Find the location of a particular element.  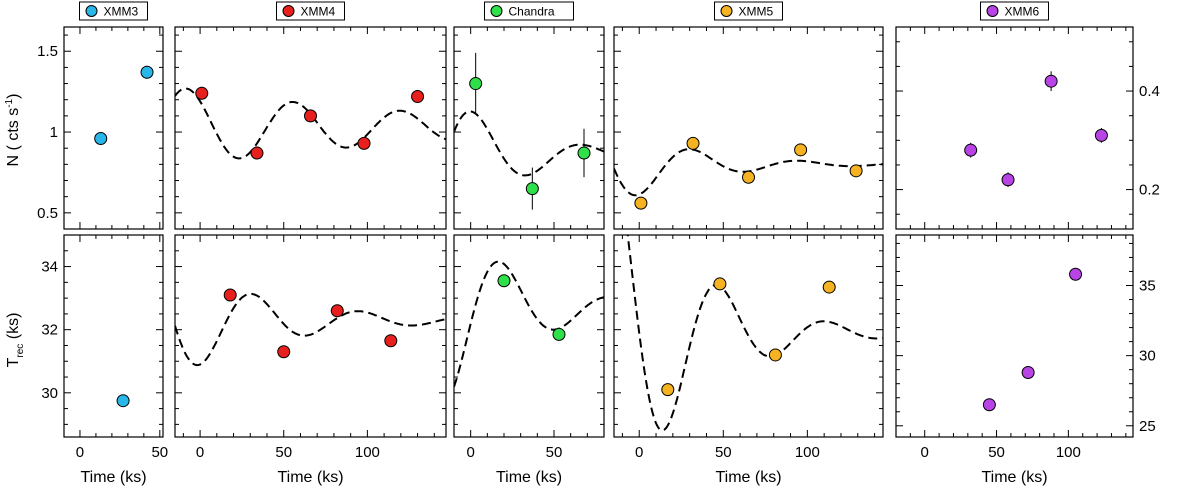

y-tick-label-right: 30 is located at coordinates (1147, 356).